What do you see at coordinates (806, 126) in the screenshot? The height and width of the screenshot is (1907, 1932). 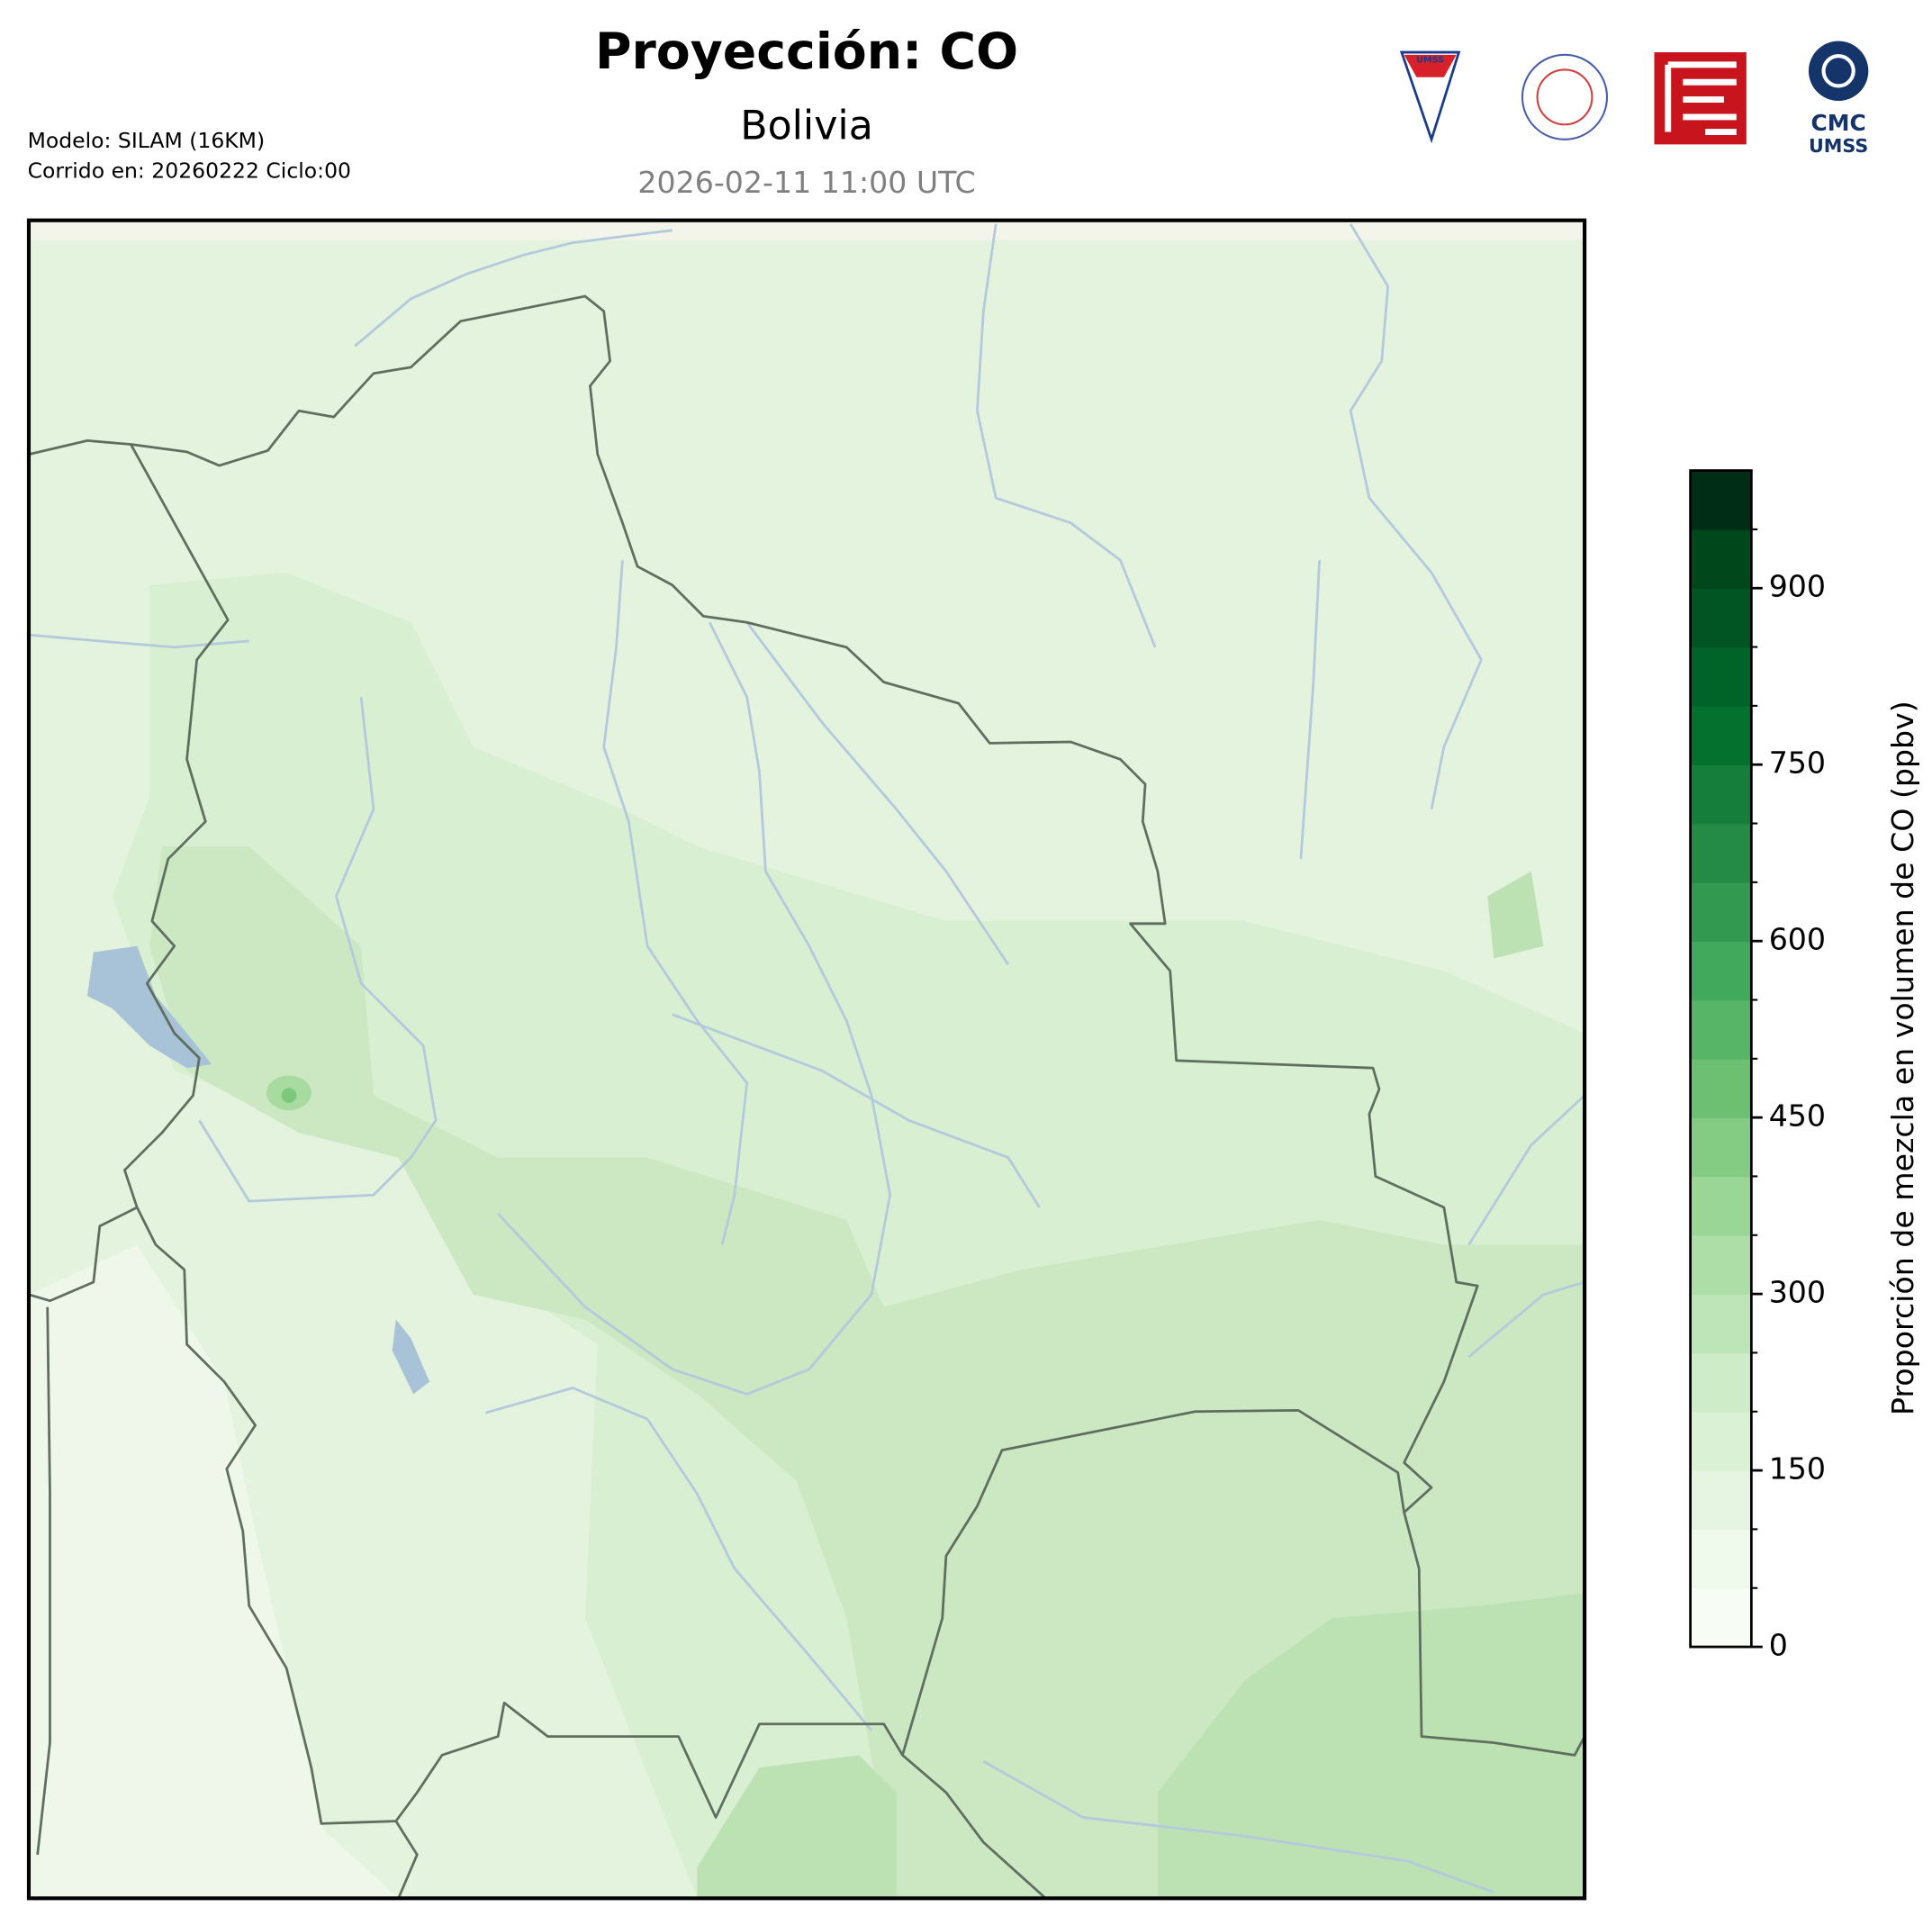 I see `subtitle: Bolivia` at bounding box center [806, 126].